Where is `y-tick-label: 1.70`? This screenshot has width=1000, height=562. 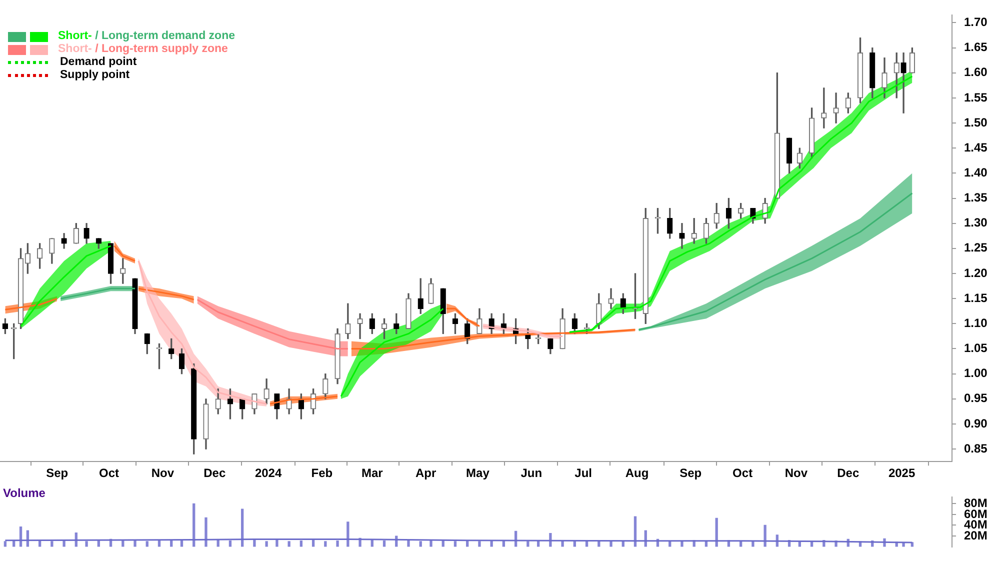
y-tick-label: 1.70 is located at coordinates (976, 22).